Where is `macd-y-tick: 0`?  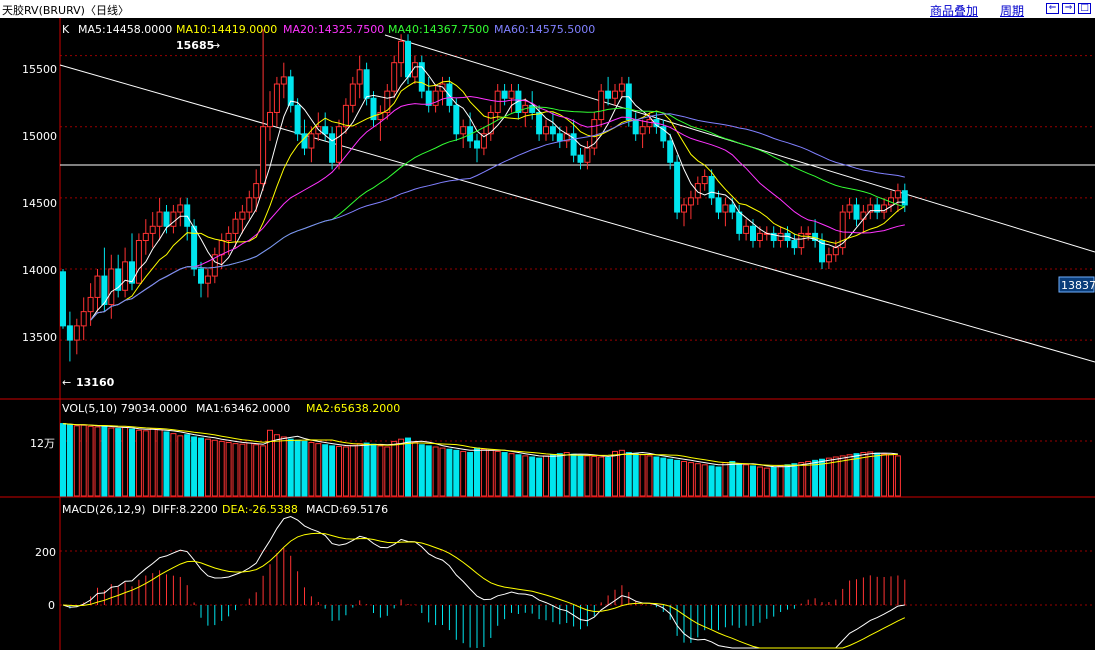 macd-y-tick: 0 is located at coordinates (51, 605).